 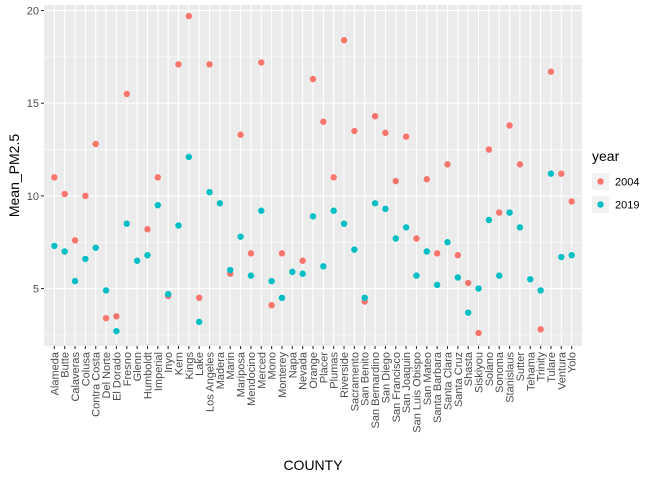 What do you see at coordinates (209, 64) in the screenshot?
I see `point-2004-los-angeles` at bounding box center [209, 64].